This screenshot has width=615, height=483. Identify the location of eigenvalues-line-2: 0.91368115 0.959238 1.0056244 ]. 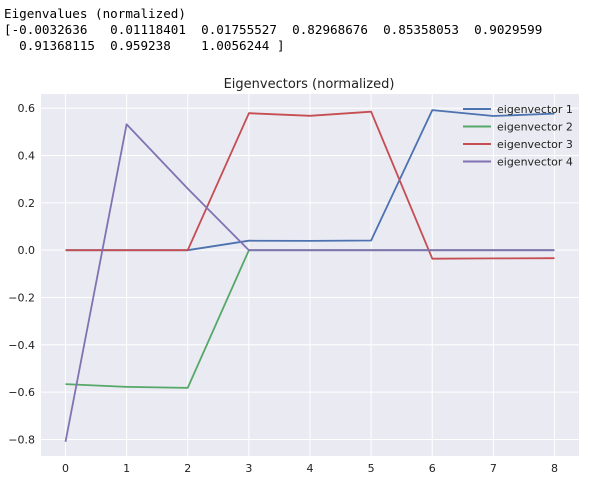
(144, 45).